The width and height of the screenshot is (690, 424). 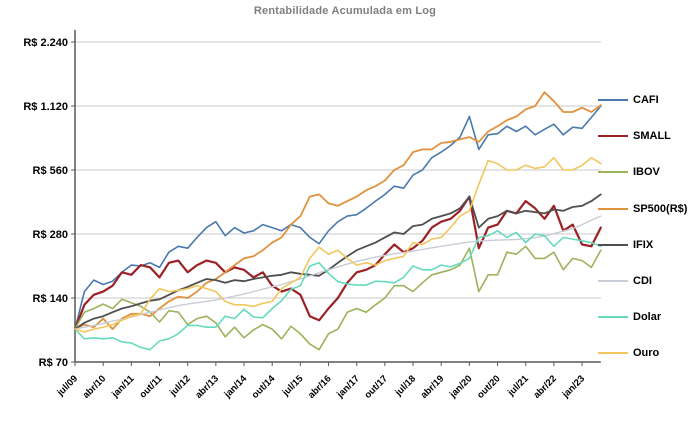 What do you see at coordinates (151, 387) in the screenshot?
I see `x-axis-label: out/11` at bounding box center [151, 387].